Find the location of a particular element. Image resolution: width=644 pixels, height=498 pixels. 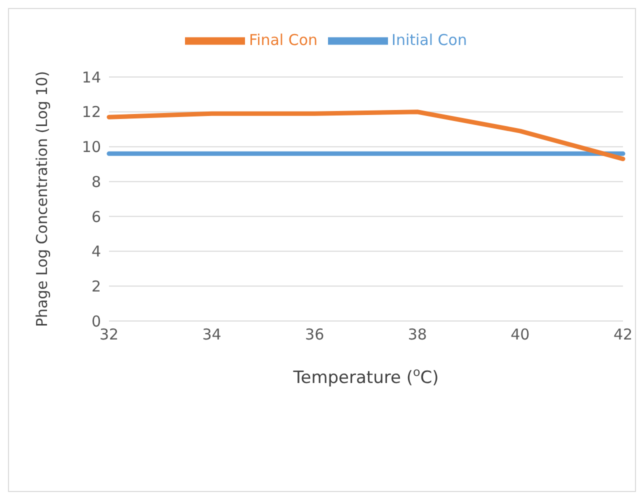

y-axis-title: Phage Log Concentration (Log 10) is located at coordinates (42, 199).